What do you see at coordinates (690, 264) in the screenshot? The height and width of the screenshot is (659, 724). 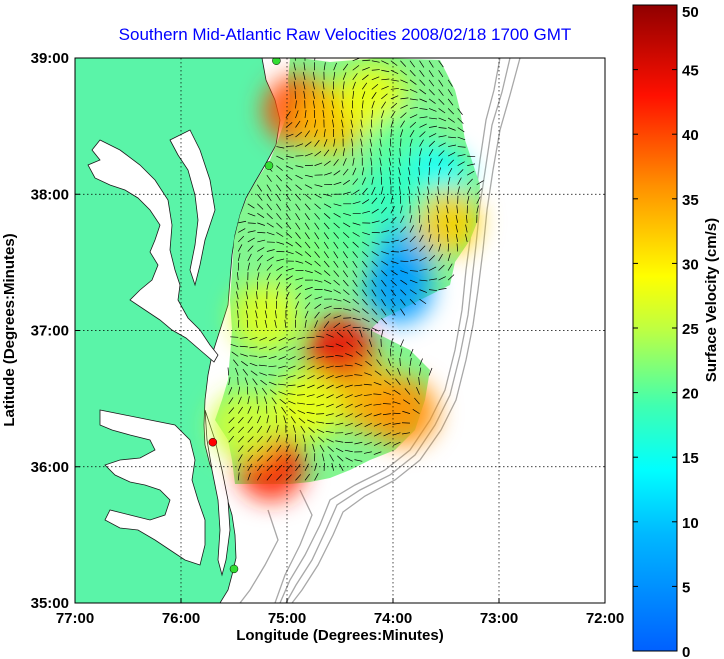 I see `colorbar-tick-label: 30` at bounding box center [690, 264].